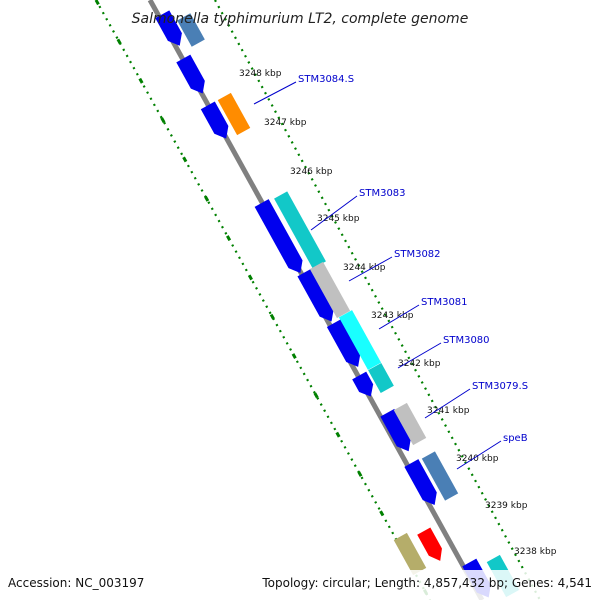  I want to click on gene-label: speB, so click(515, 438).